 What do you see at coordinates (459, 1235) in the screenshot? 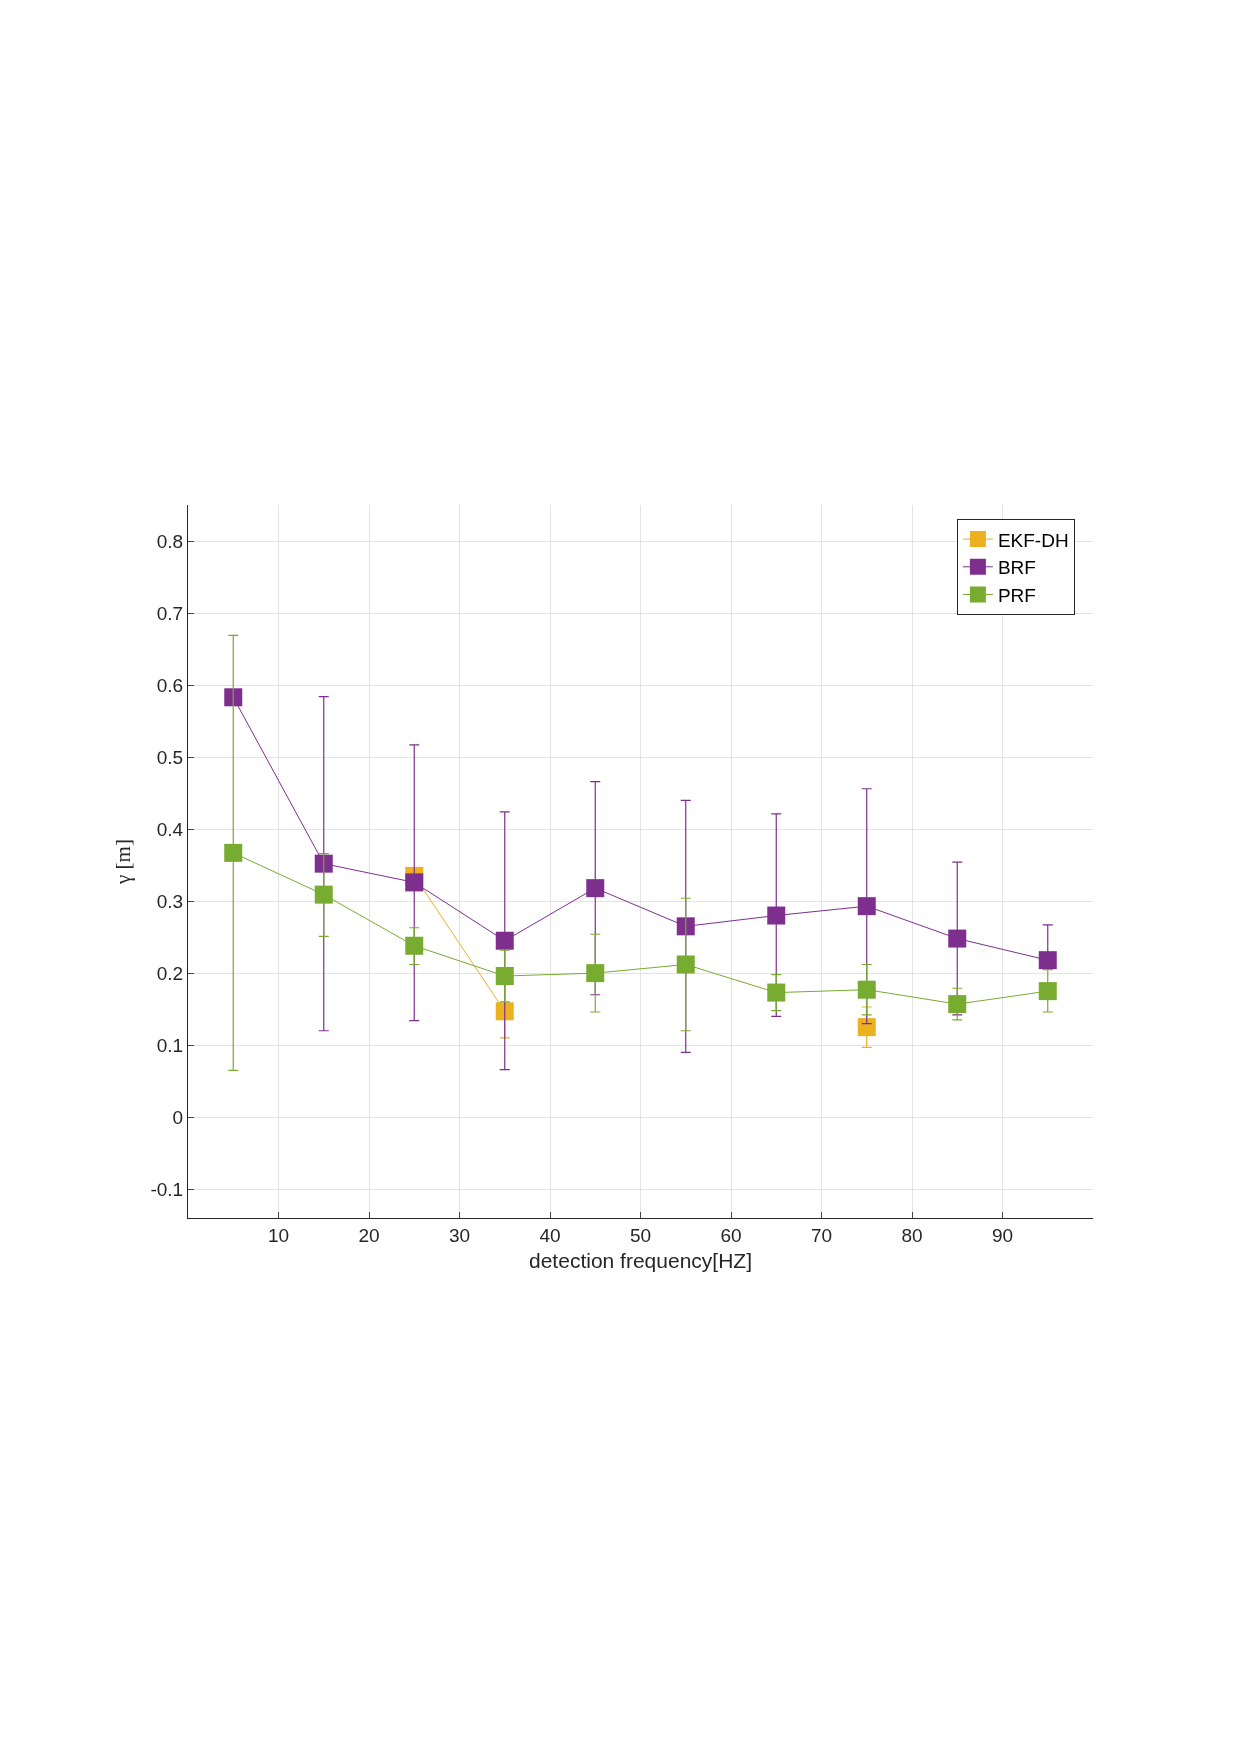
I see `x-tick-label: 30` at bounding box center [459, 1235].